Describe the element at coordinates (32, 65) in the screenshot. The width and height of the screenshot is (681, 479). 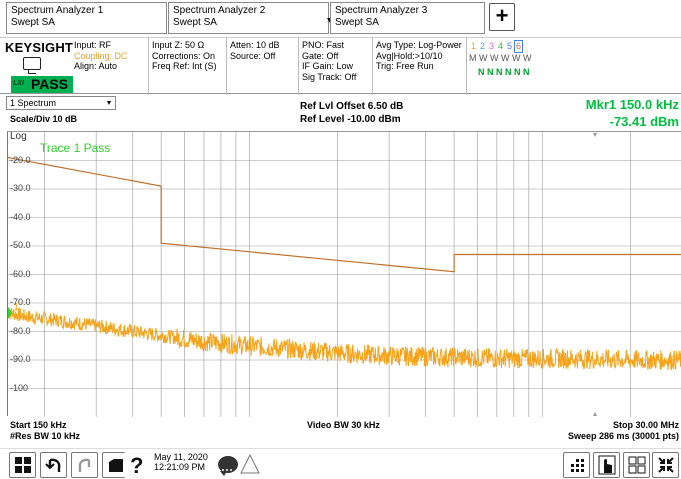
I see `screen-icon` at that location.